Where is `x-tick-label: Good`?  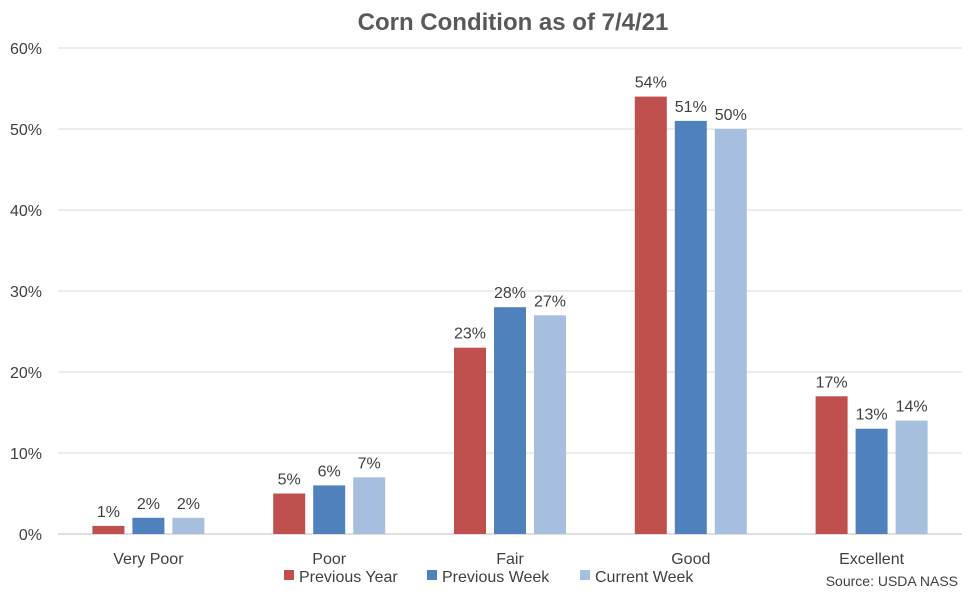
x-tick-label: Good is located at coordinates (690, 559).